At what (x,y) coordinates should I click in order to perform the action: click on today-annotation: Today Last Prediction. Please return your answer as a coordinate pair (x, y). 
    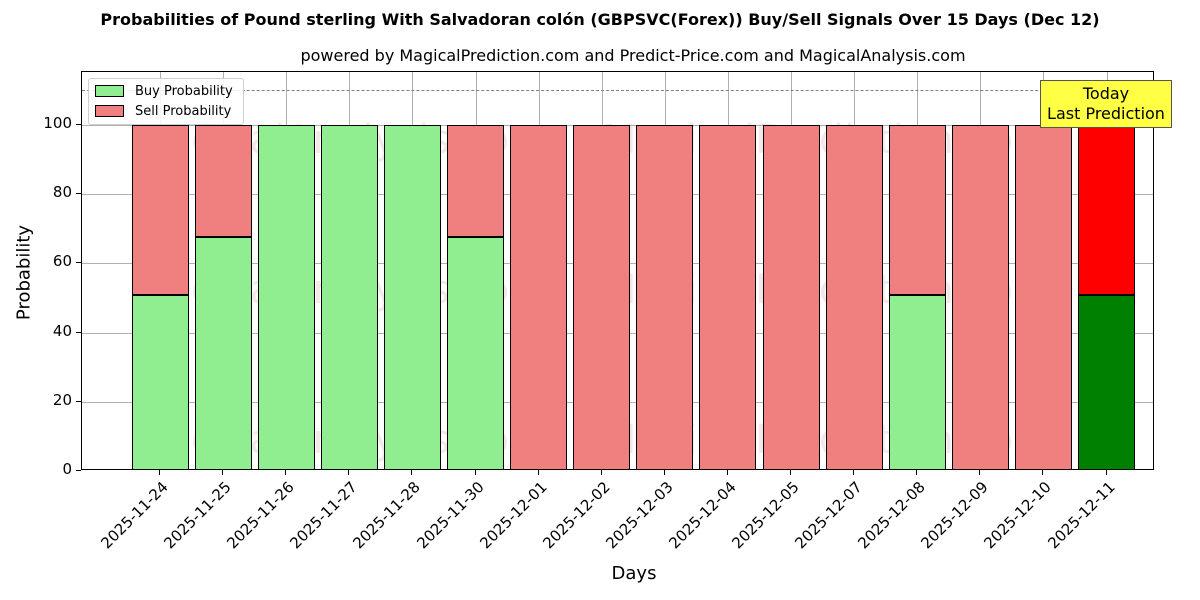
    Looking at the image, I should click on (1106, 104).